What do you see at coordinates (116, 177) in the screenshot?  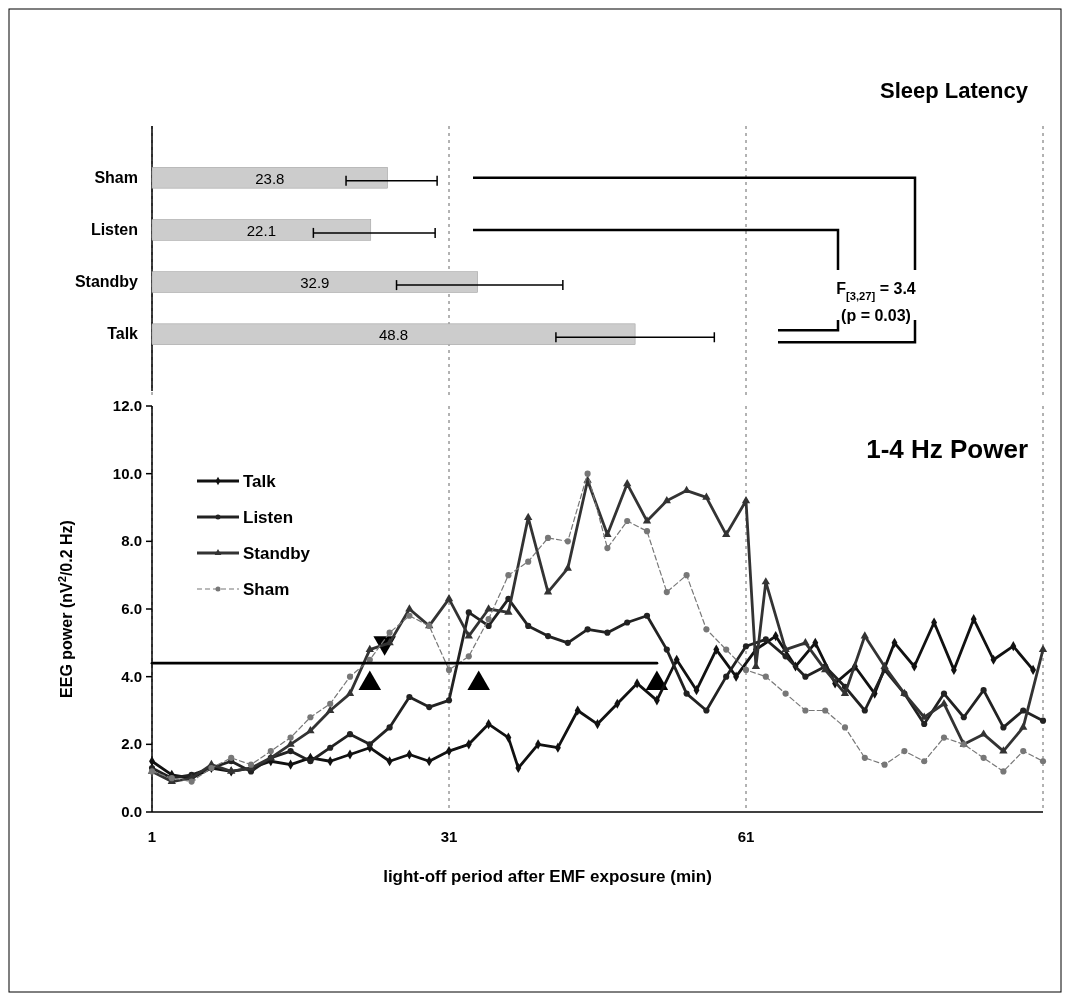 I see `y-tick-label: Sham` at bounding box center [116, 177].